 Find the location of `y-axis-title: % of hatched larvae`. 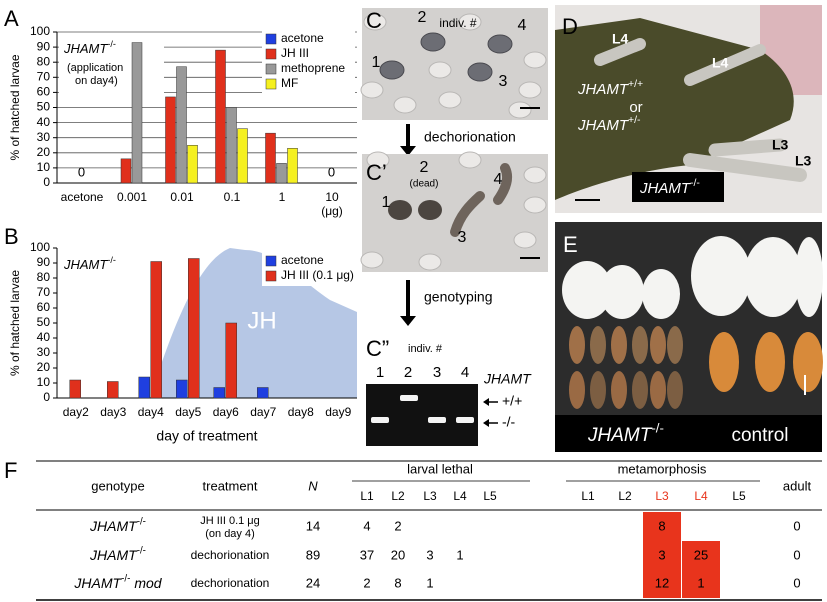

y-axis-title: % of hatched larvae is located at coordinates (15, 323).